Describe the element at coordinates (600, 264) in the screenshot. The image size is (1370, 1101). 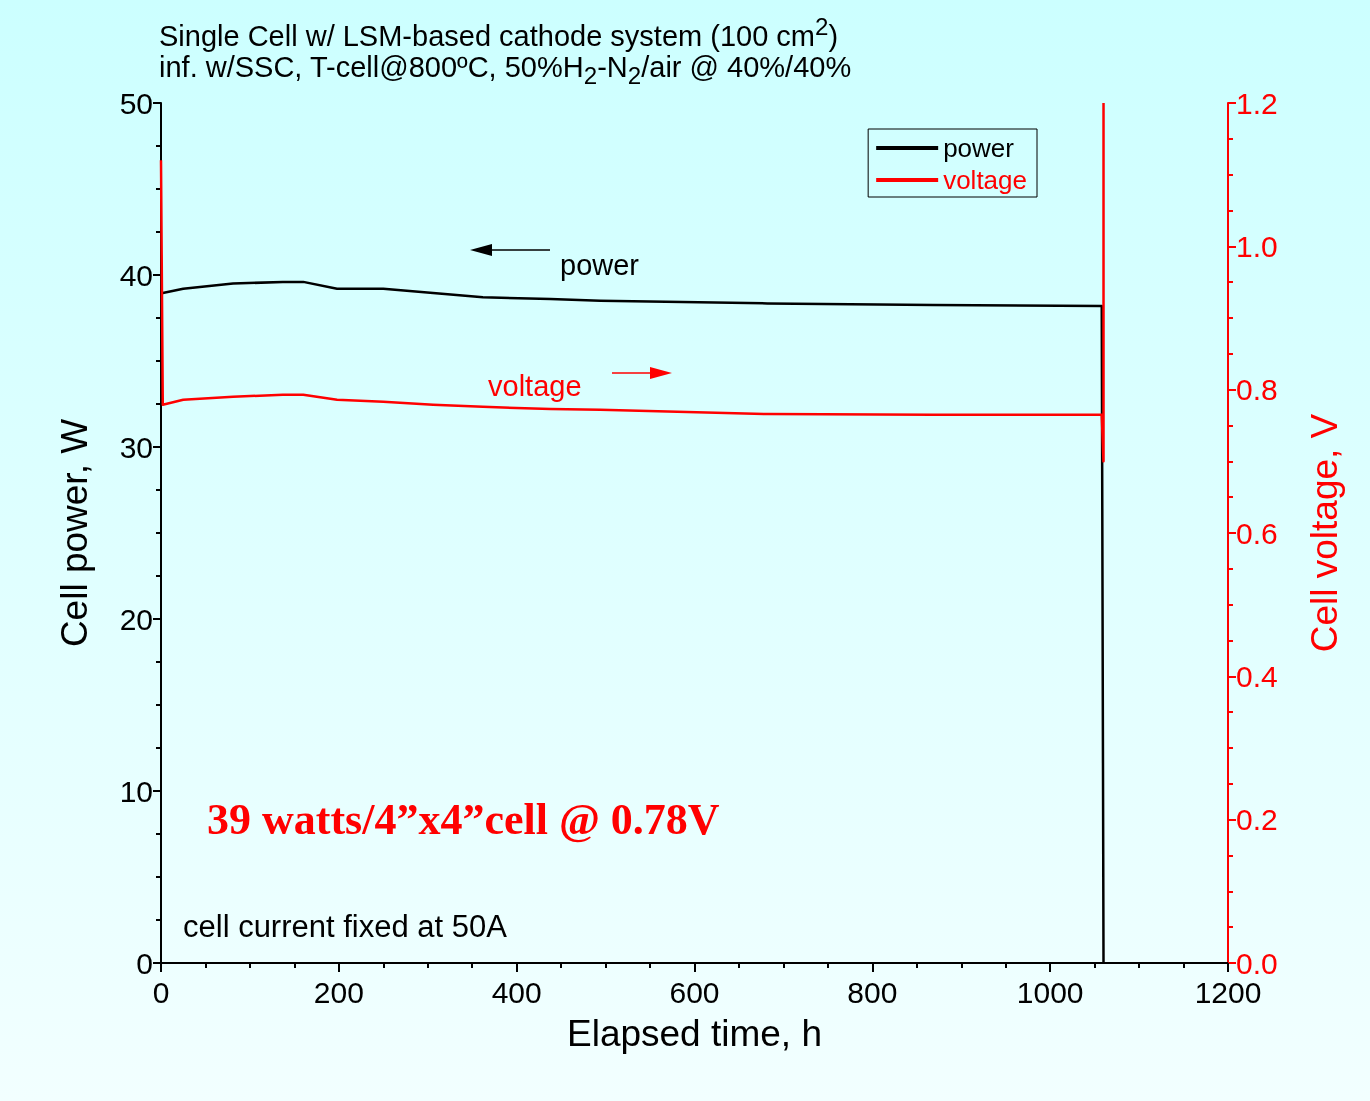
I see `annotation: power` at that location.